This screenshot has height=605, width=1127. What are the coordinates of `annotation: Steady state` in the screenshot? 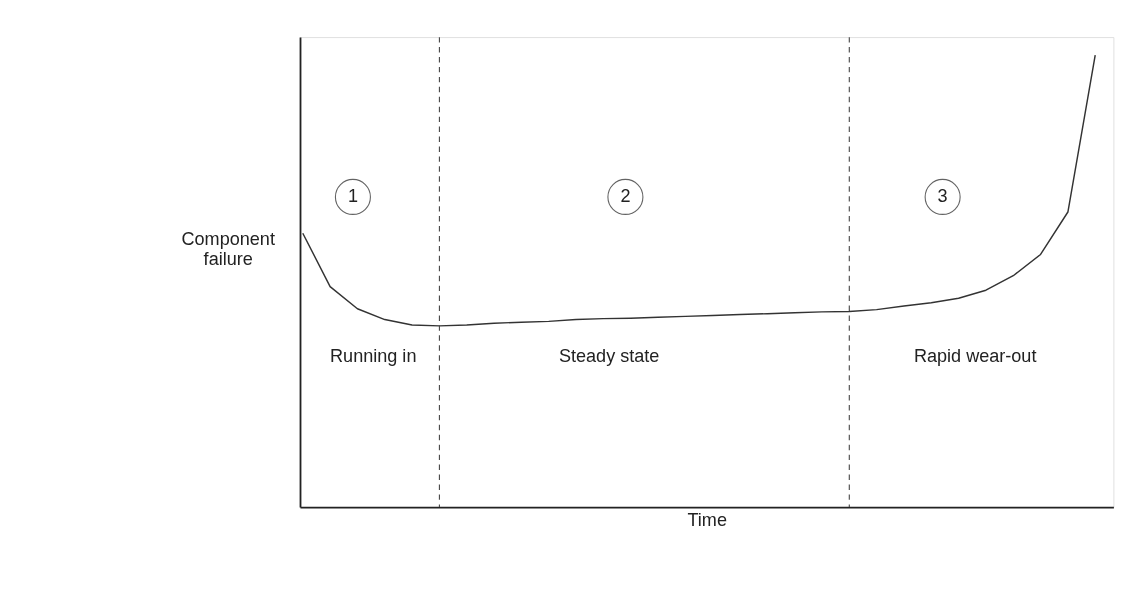 It's located at (609, 356).